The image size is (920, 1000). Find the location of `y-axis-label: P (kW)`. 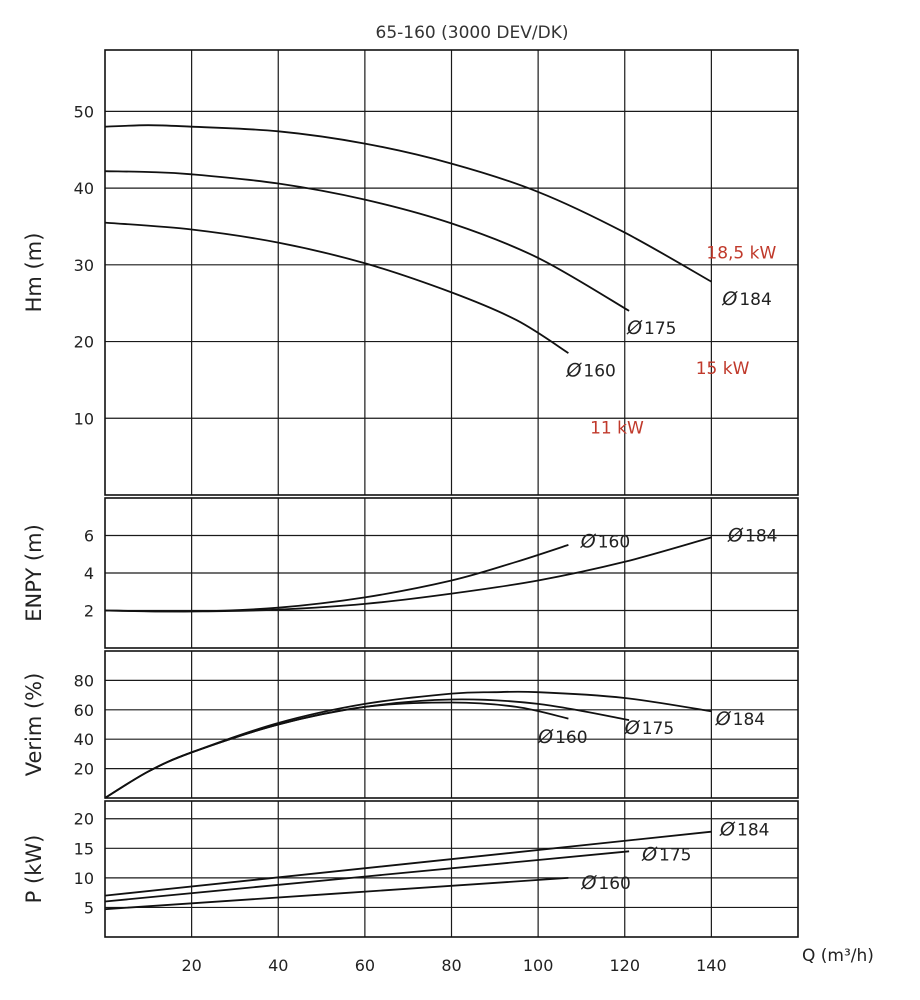

y-axis-label: P (kW) is located at coordinates (34, 869).